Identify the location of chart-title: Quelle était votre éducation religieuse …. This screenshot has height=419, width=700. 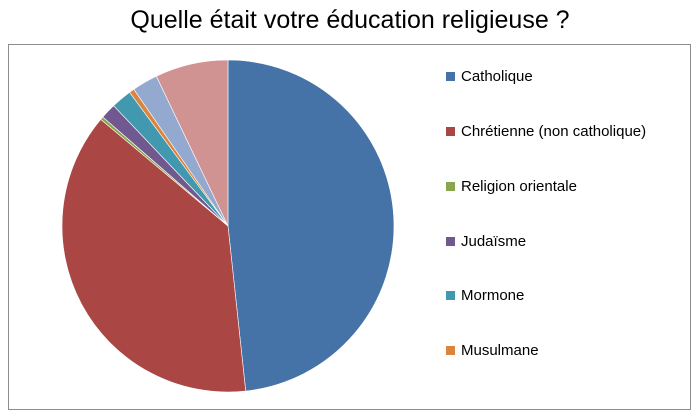
(350, 20).